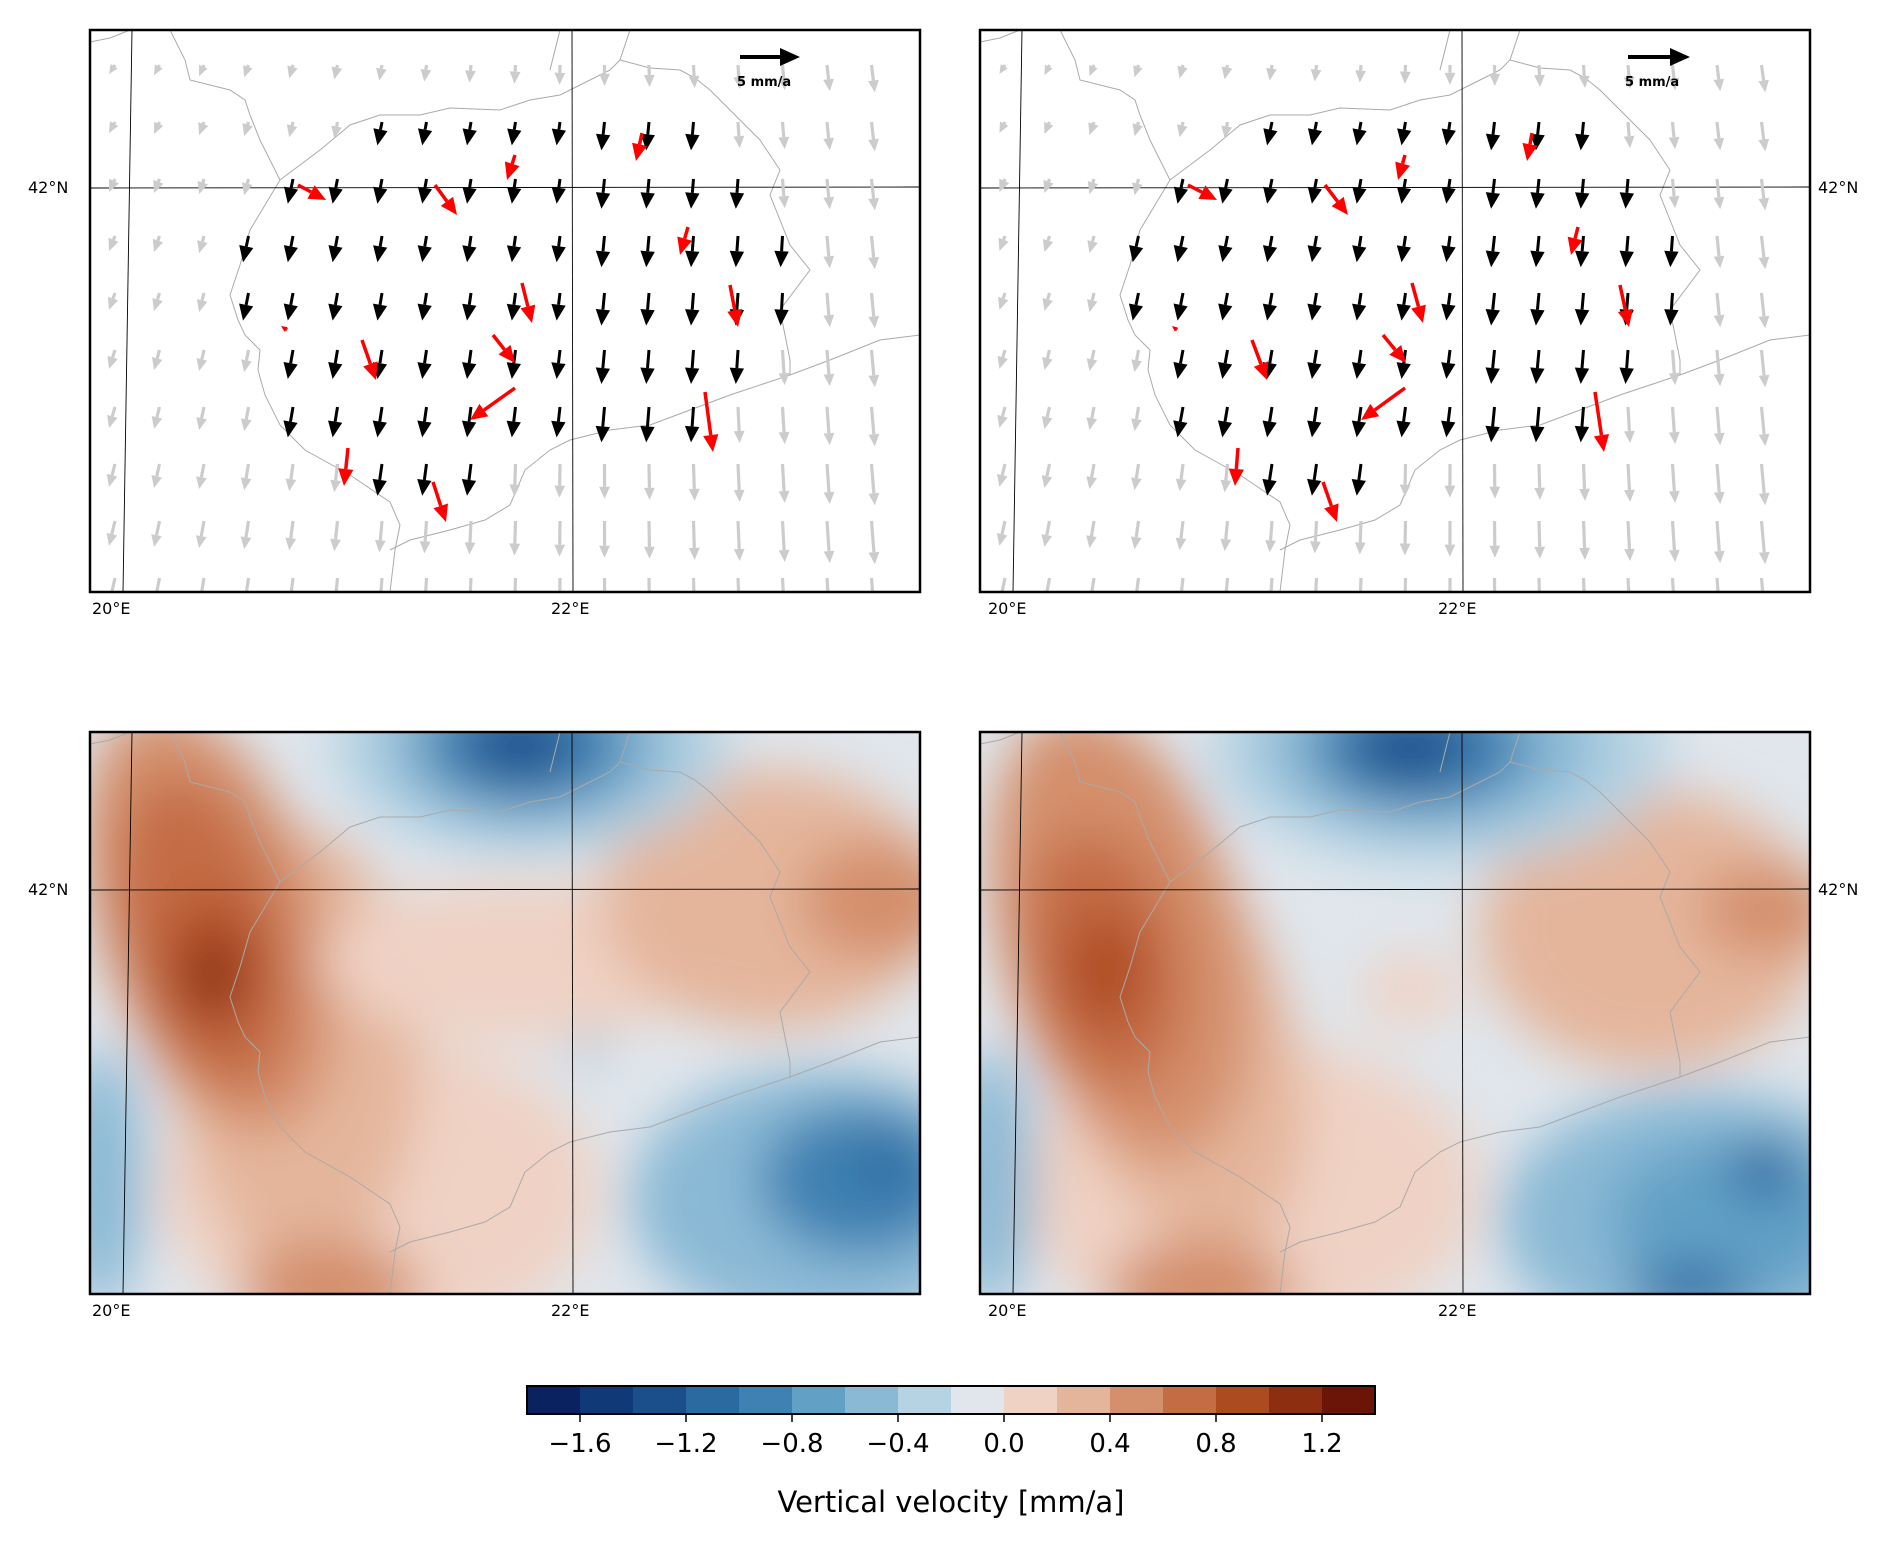  I want to click on vector-arrow-outlier-shaft, so click(347, 458).